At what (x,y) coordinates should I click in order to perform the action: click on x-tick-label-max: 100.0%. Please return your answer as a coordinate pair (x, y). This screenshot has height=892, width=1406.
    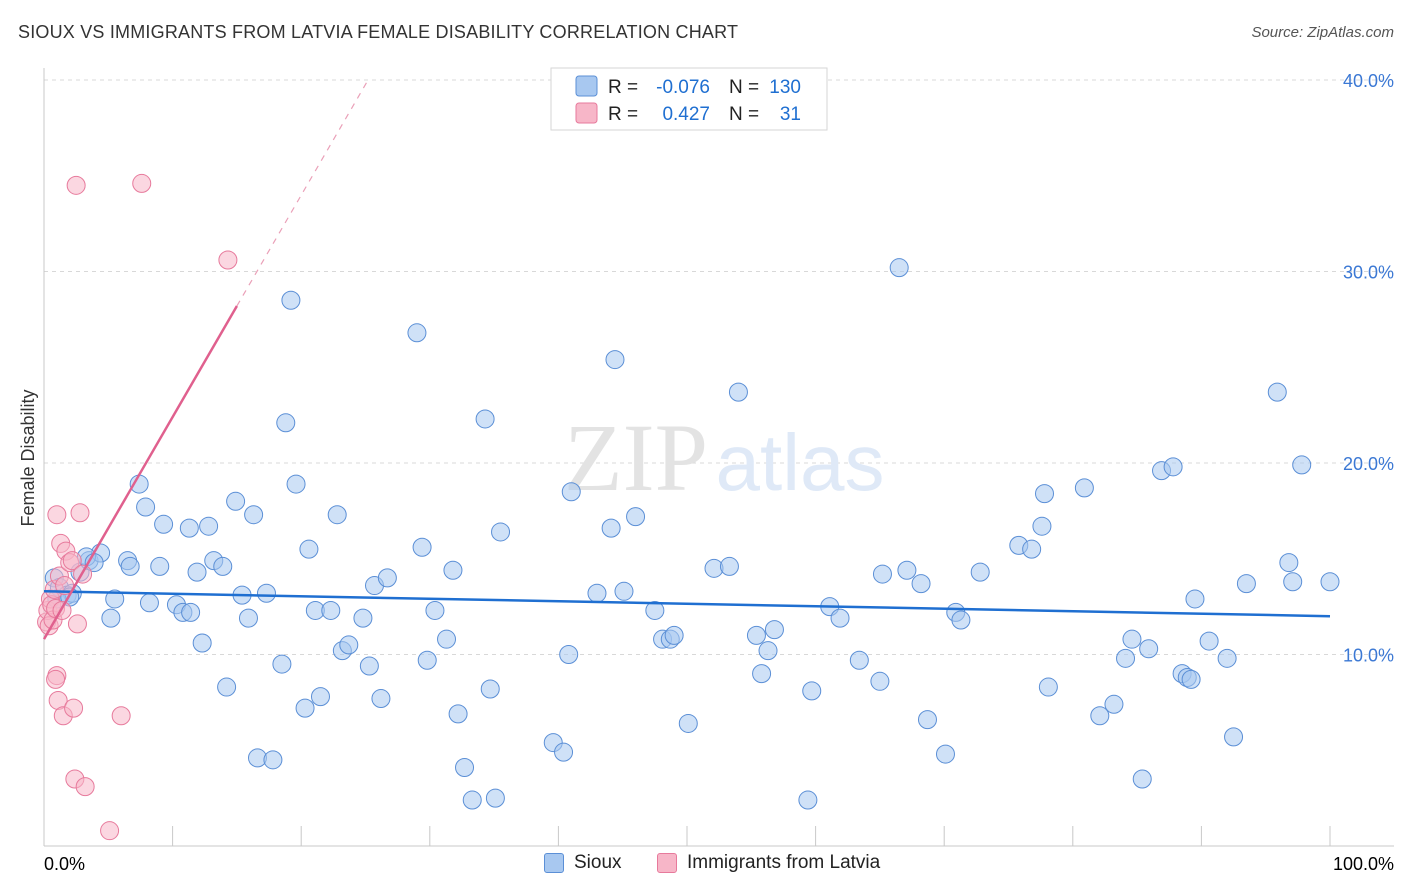
    Looking at the image, I should click on (1363, 864).